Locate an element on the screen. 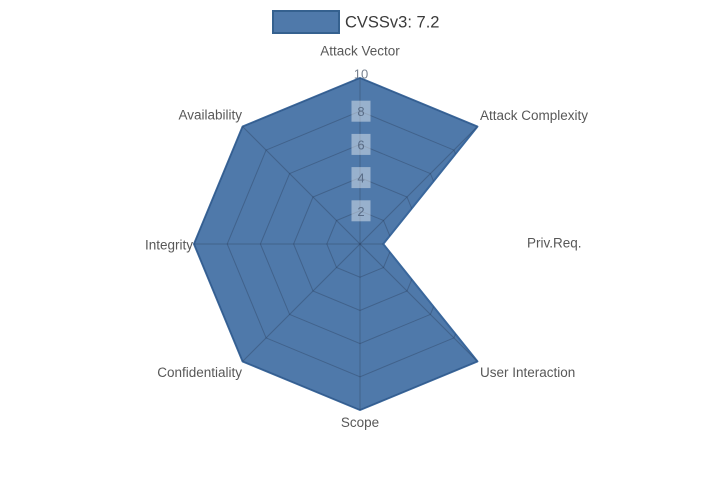 The width and height of the screenshot is (720, 504). radial-tick-10: 10 is located at coordinates (361, 73).